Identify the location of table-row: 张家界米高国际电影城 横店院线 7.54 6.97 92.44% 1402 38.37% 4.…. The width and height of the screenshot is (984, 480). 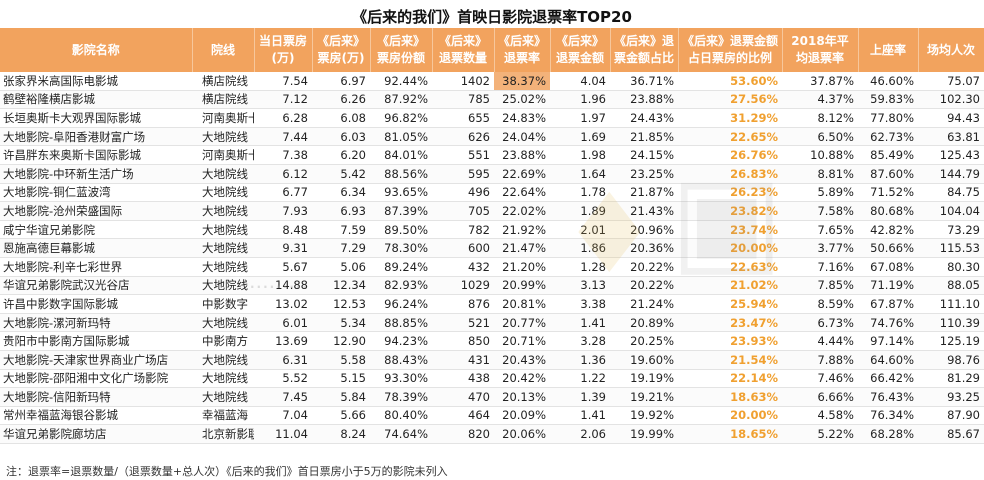
(492, 81).